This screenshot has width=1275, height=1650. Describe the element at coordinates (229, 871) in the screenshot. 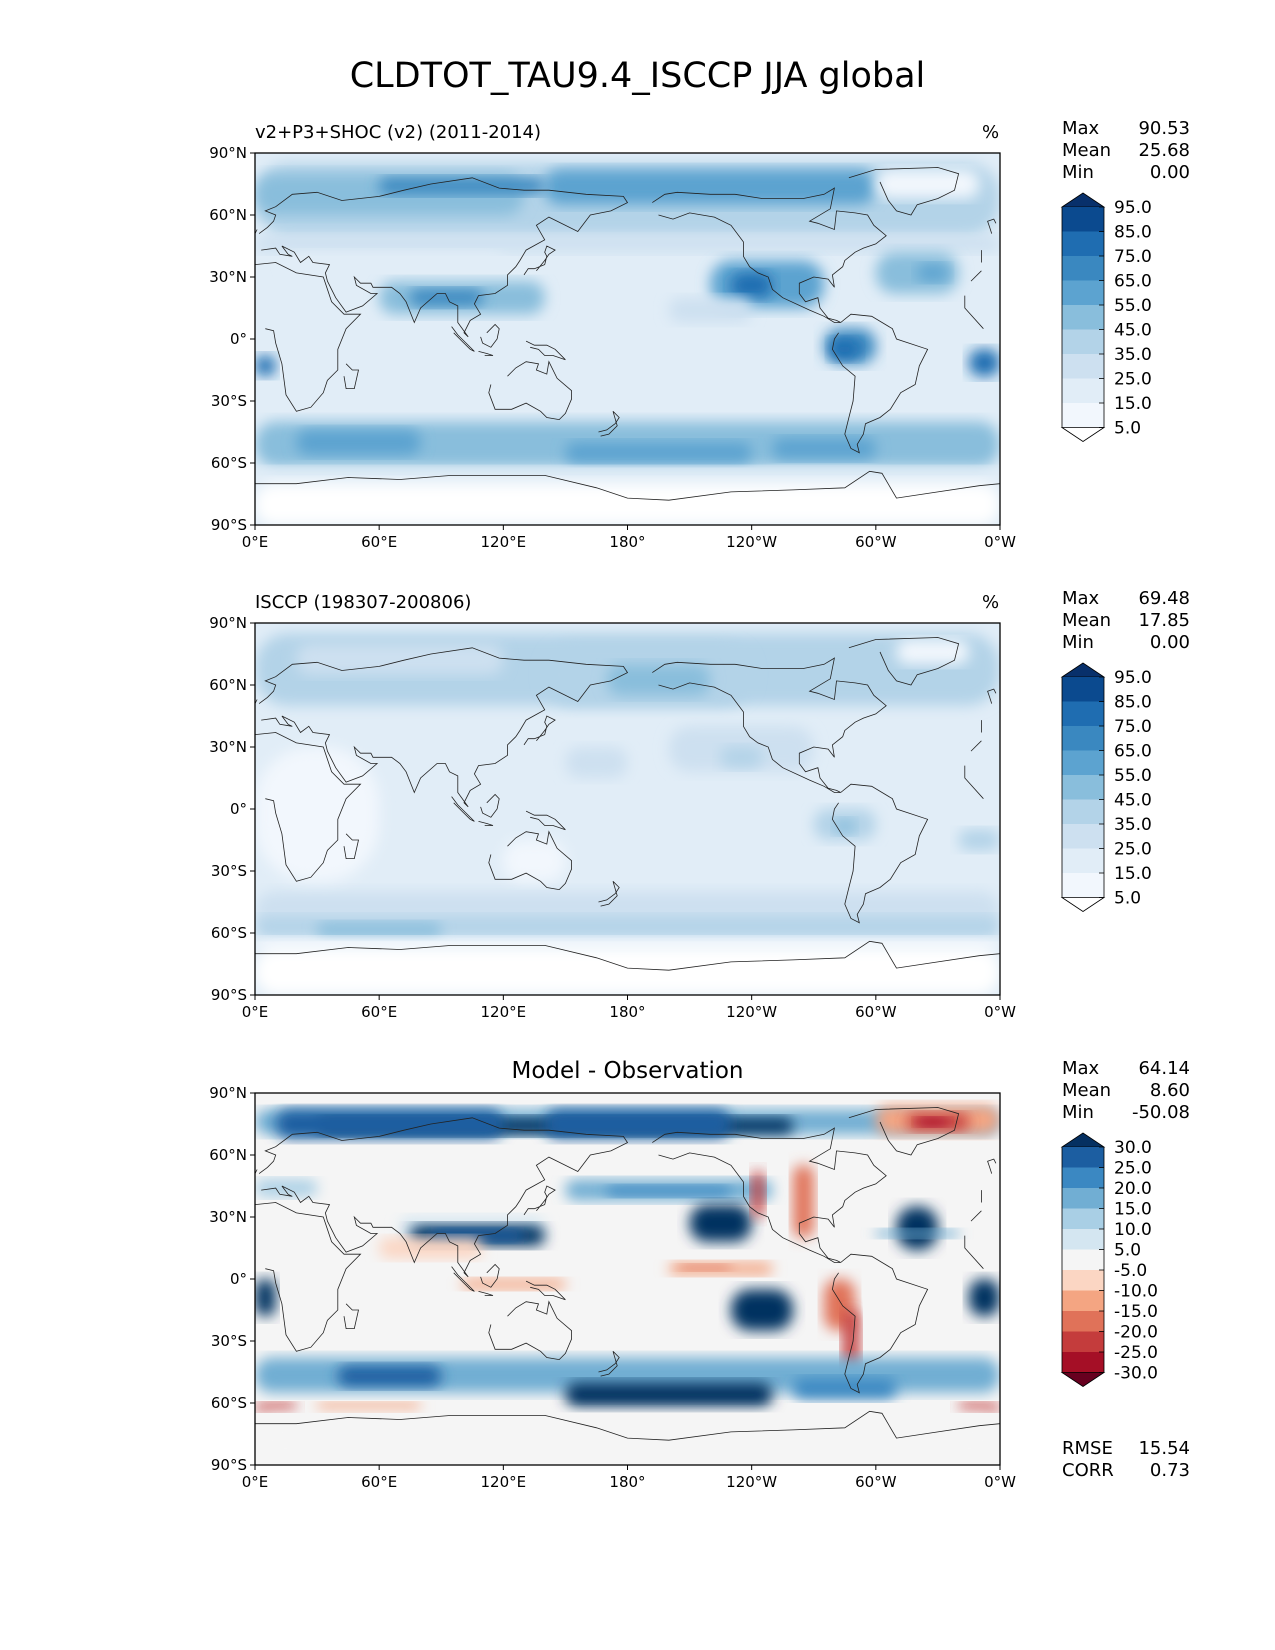

I see `y-tick-label: 30°S` at that location.